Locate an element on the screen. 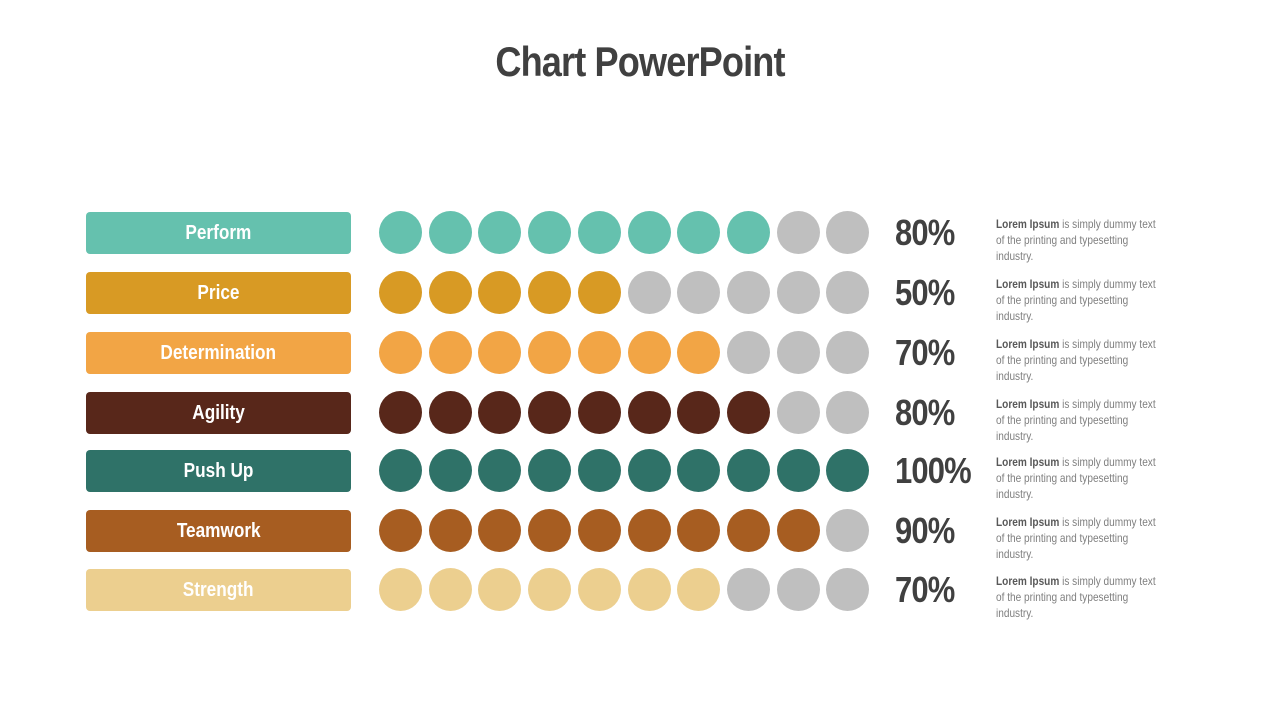  category-label: Strength is located at coordinates (218, 590).